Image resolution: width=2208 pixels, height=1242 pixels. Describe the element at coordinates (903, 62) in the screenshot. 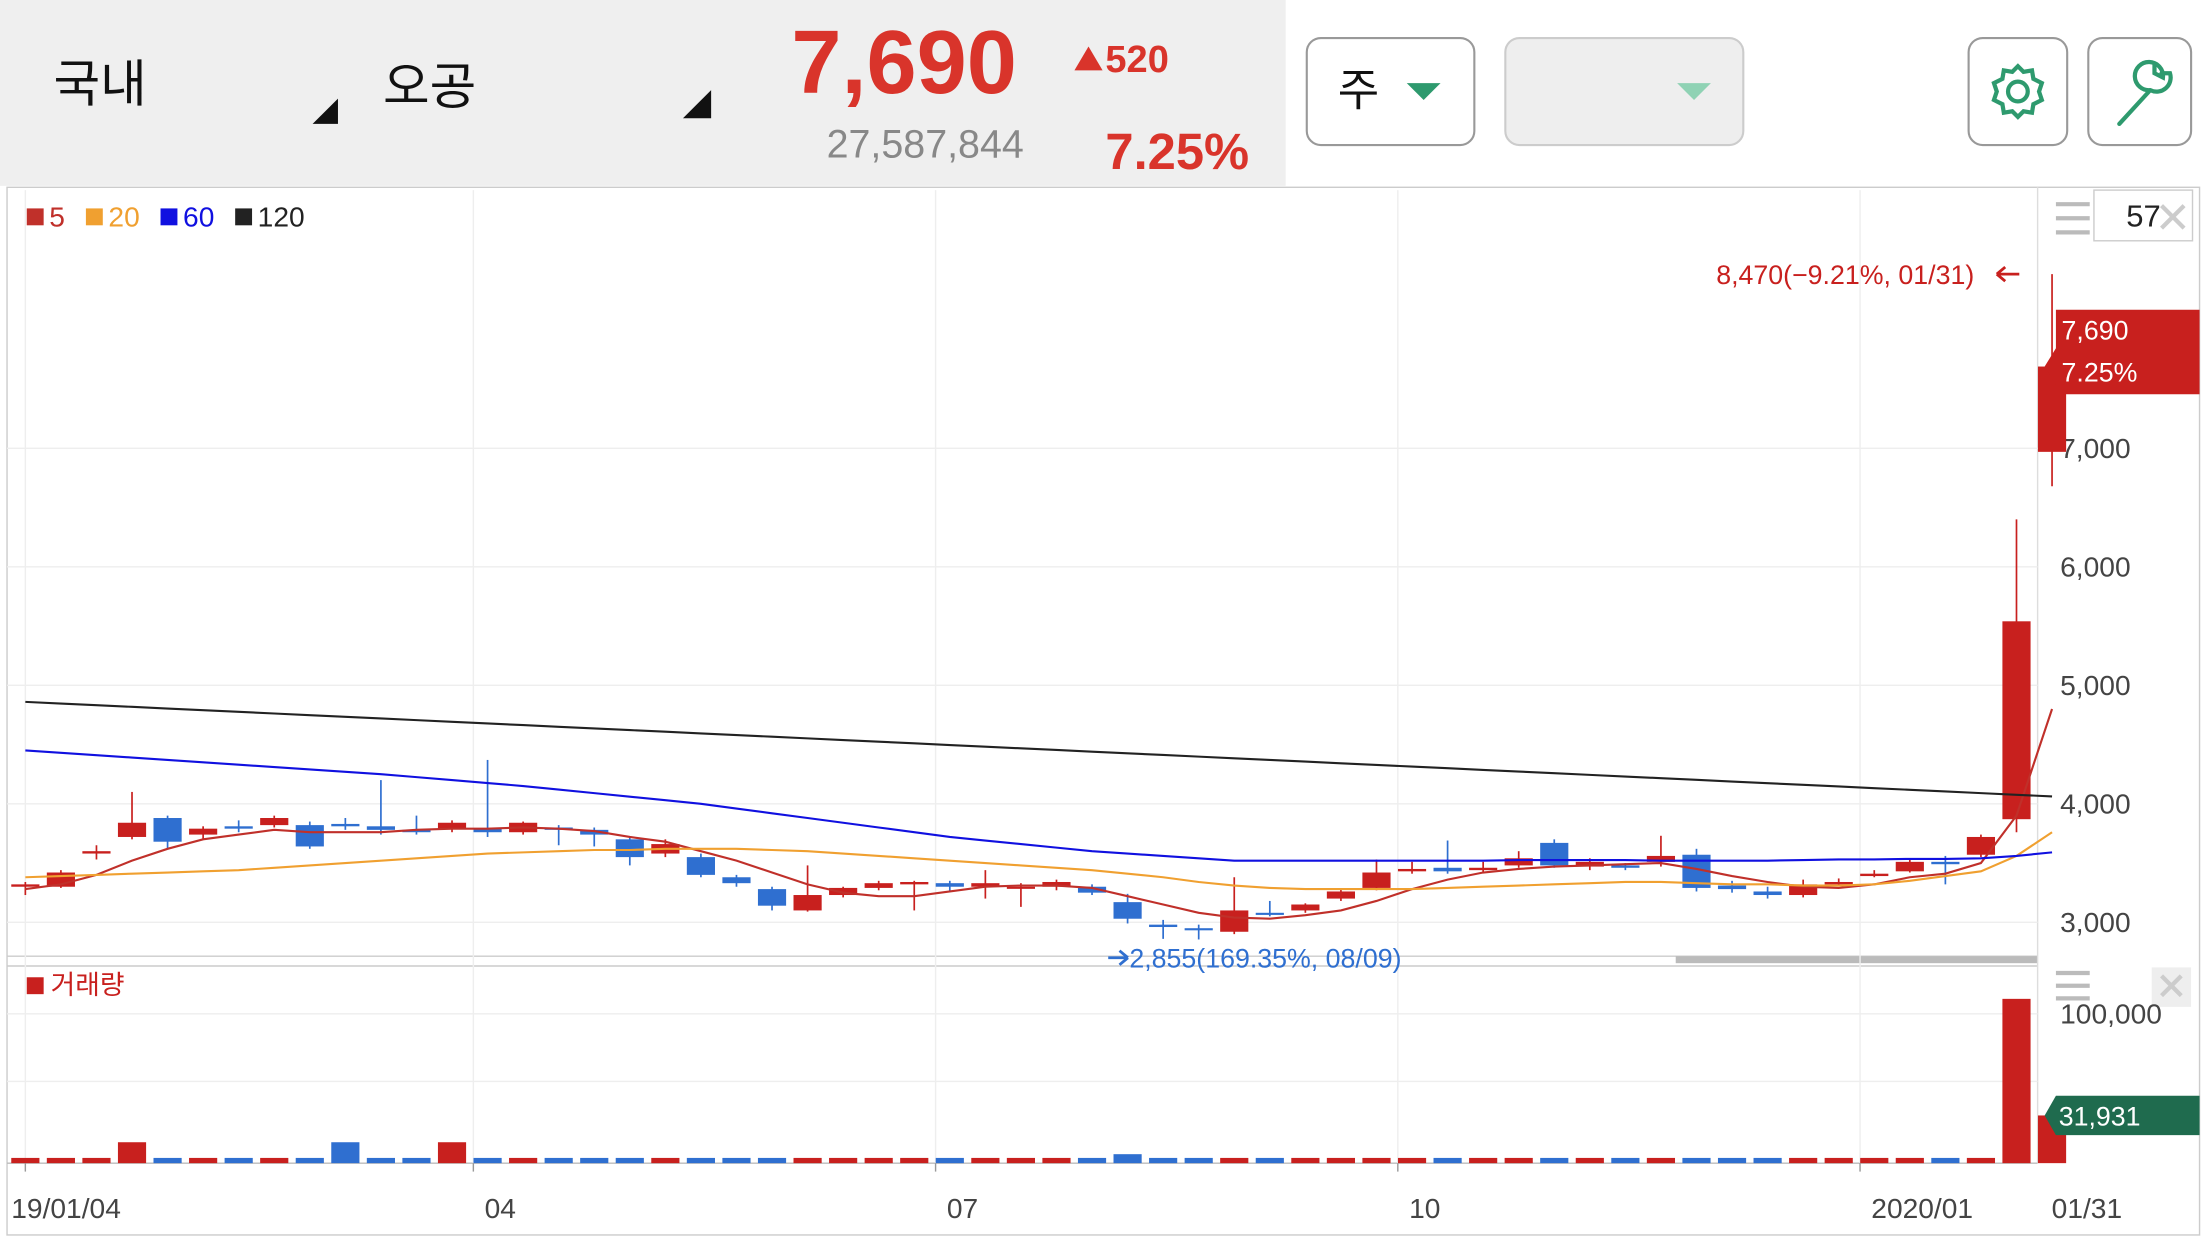

I see `current-price: 7,690` at that location.